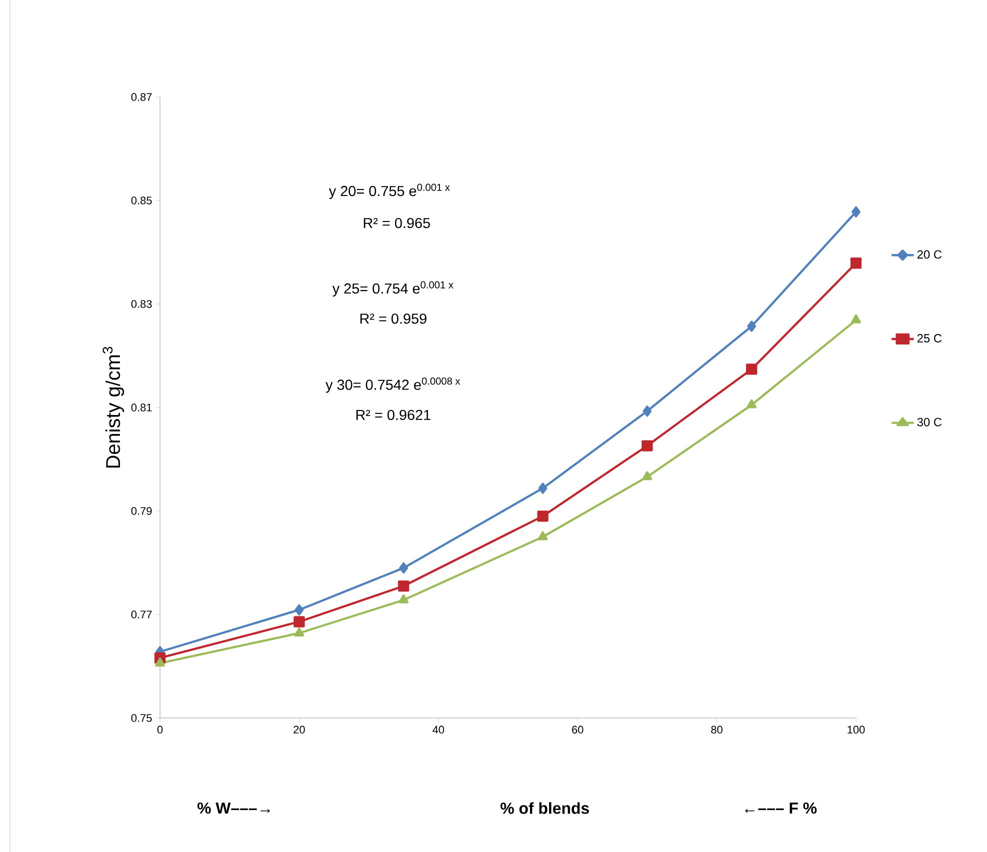 This screenshot has height=852, width=987. Describe the element at coordinates (141, 304) in the screenshot. I see `y-tick-label: 0.83` at that location.